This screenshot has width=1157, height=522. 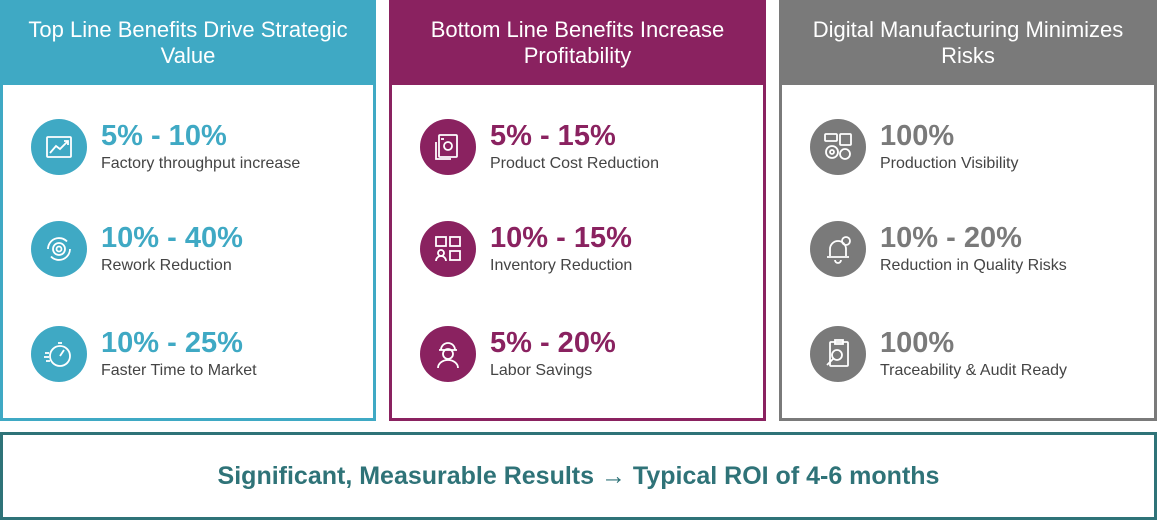 What do you see at coordinates (201, 163) in the screenshot?
I see `metric-description: Factory throughput increase` at bounding box center [201, 163].